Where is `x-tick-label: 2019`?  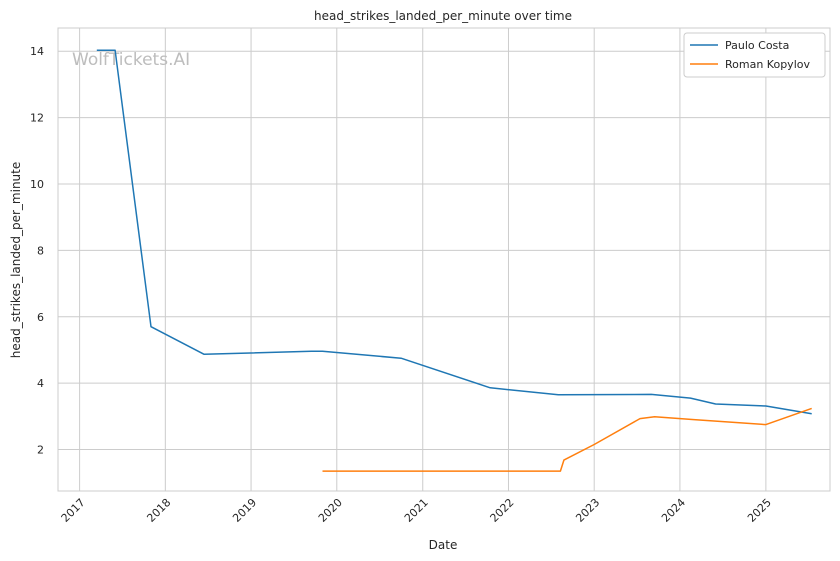
x-tick-label: 2019 is located at coordinates (244, 510).